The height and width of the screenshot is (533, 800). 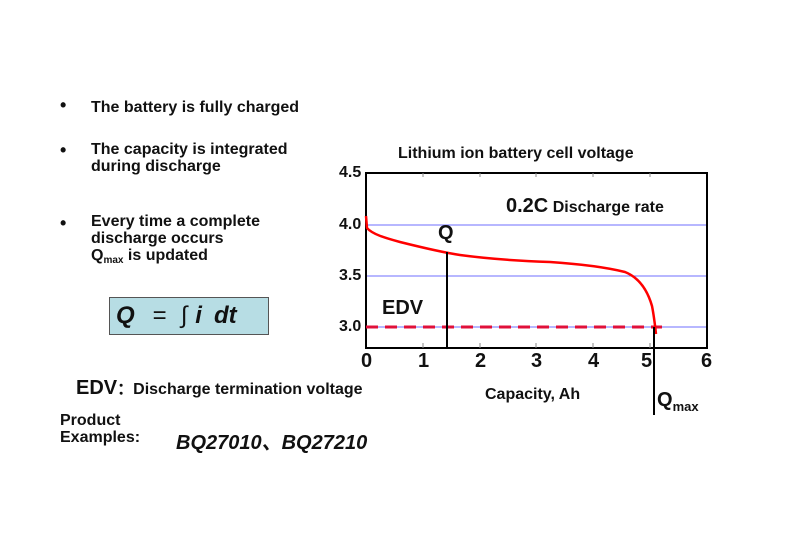 I want to click on x-tick-4: 4, so click(x=594, y=361).